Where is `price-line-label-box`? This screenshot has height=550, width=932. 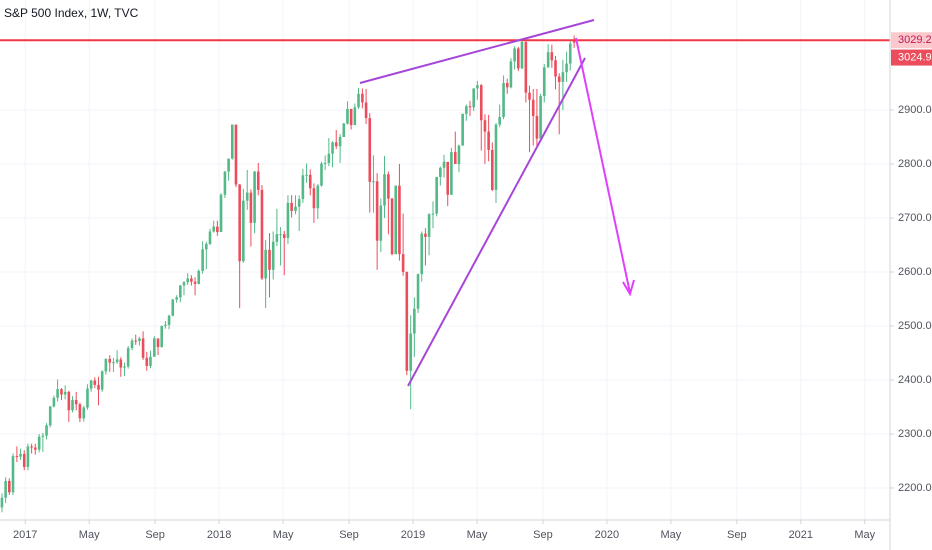 price-line-label-box is located at coordinates (911, 40).